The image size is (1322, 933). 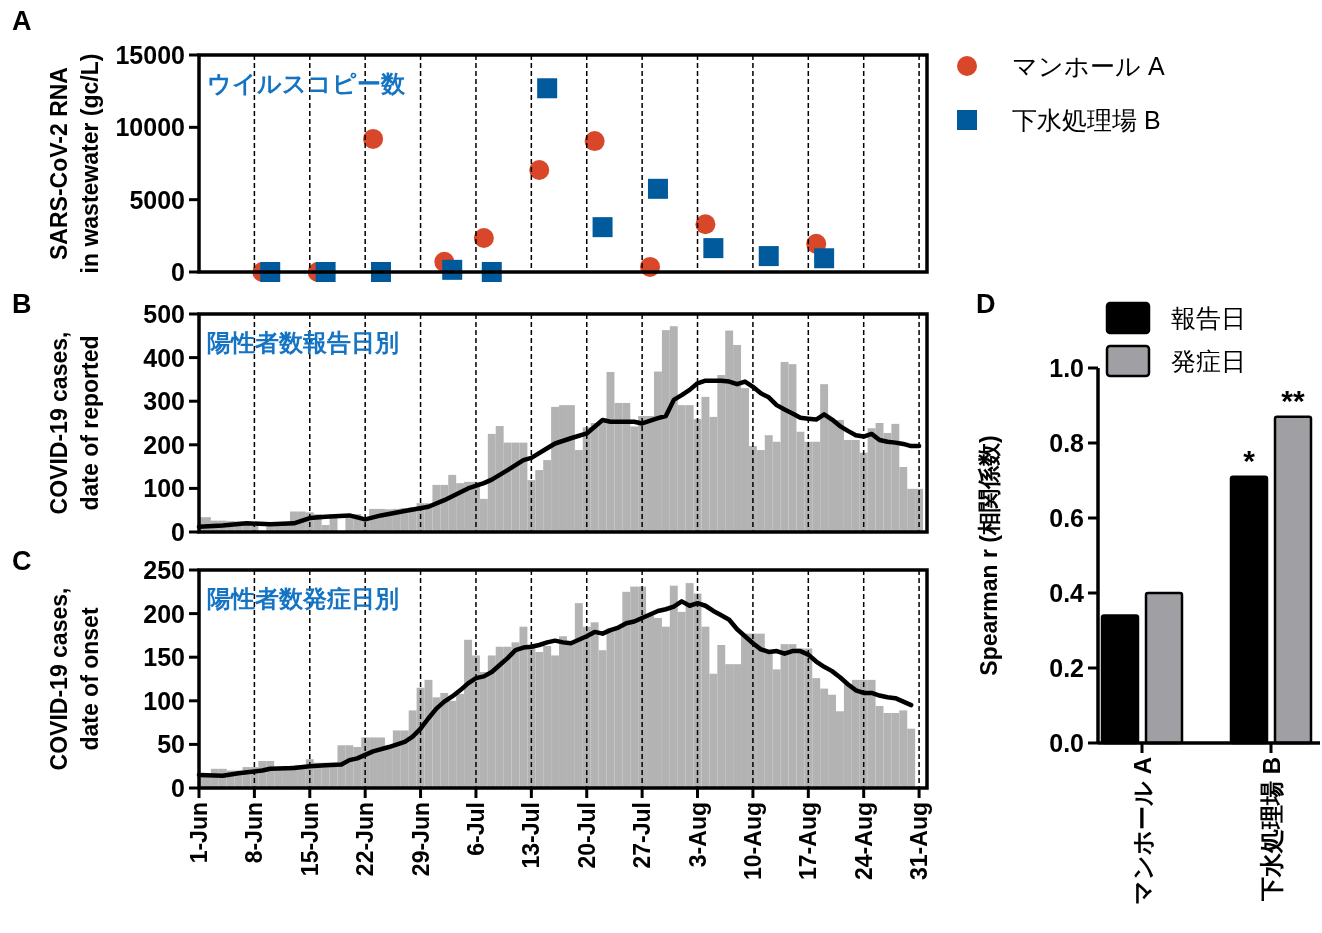 I want to click on y-tick-label: 0.2, so click(x=1066, y=668).